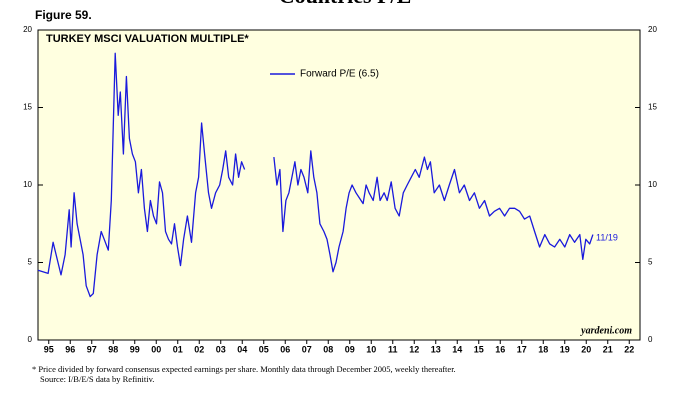 This screenshot has height=409, width=690. Describe the element at coordinates (30, 339) in the screenshot. I see `y-tick-label: 0` at that location.